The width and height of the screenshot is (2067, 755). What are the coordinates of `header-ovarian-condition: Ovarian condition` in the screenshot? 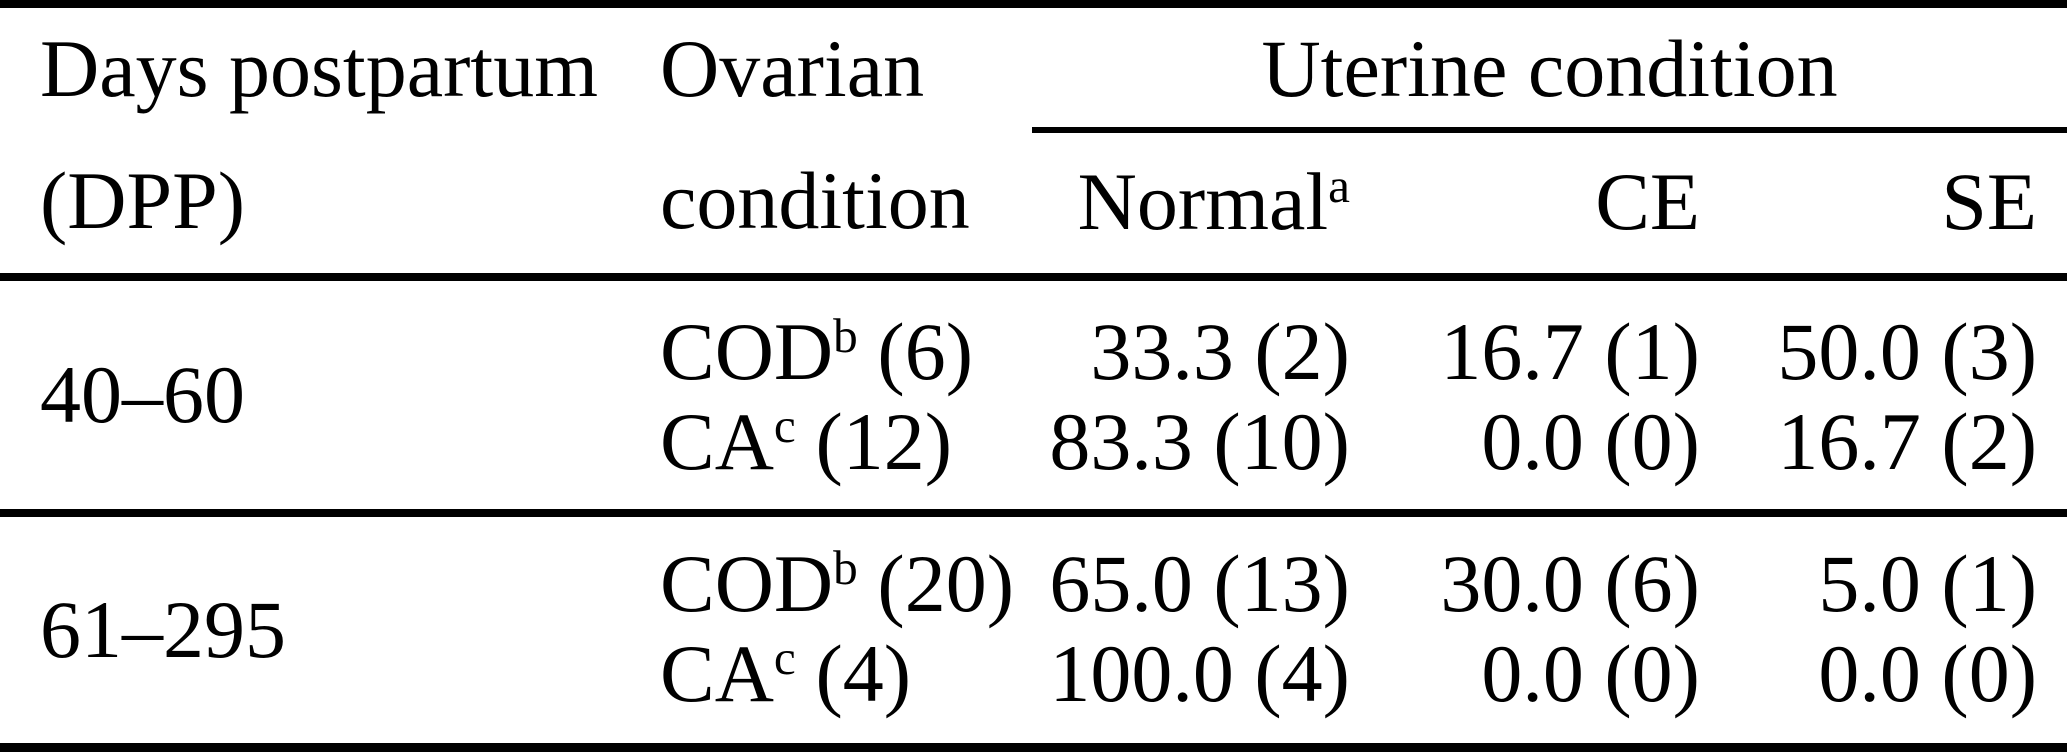 It's located at (826, 144).